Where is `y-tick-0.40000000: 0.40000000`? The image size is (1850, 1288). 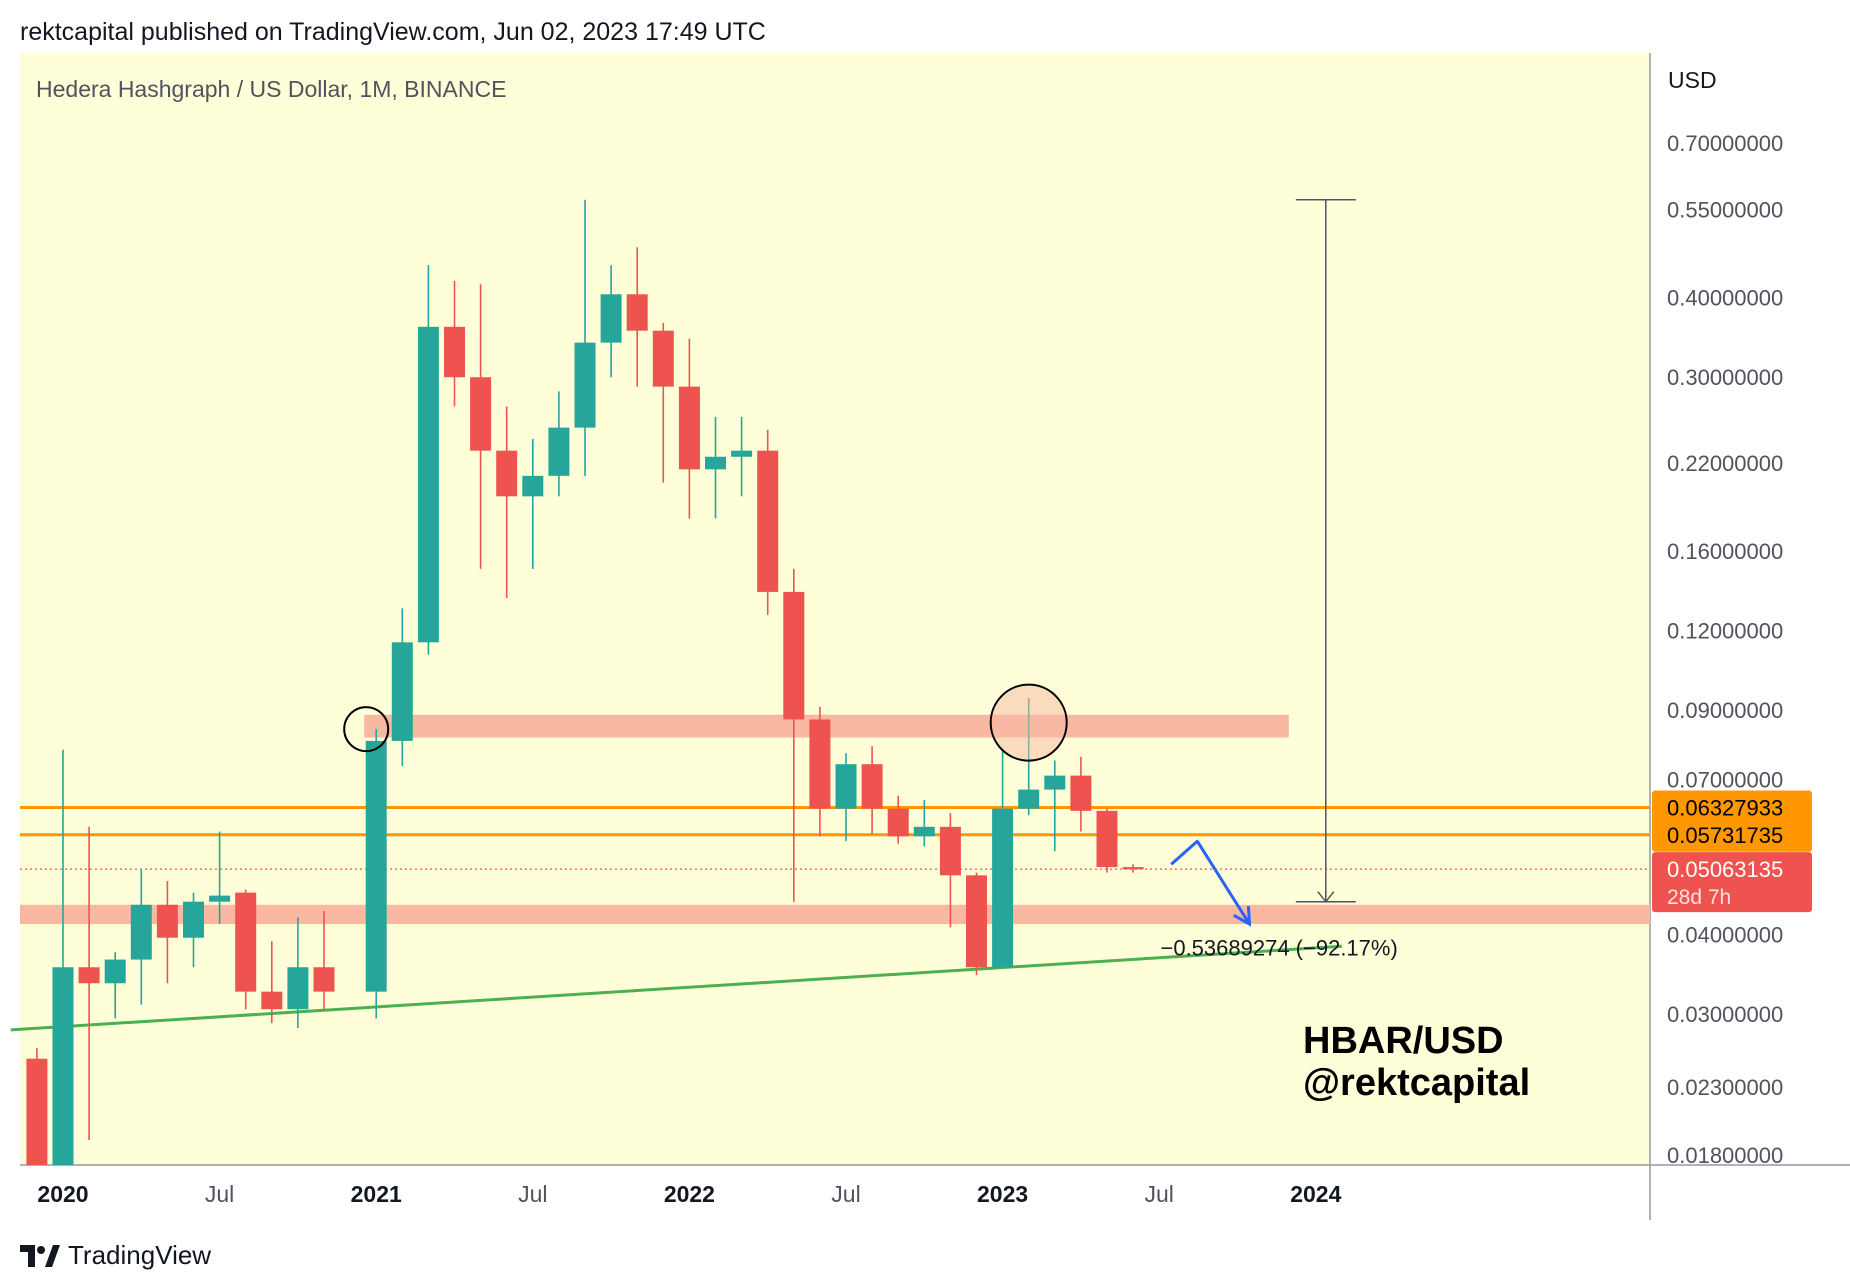 y-tick-0.40000000: 0.40000000 is located at coordinates (1725, 298).